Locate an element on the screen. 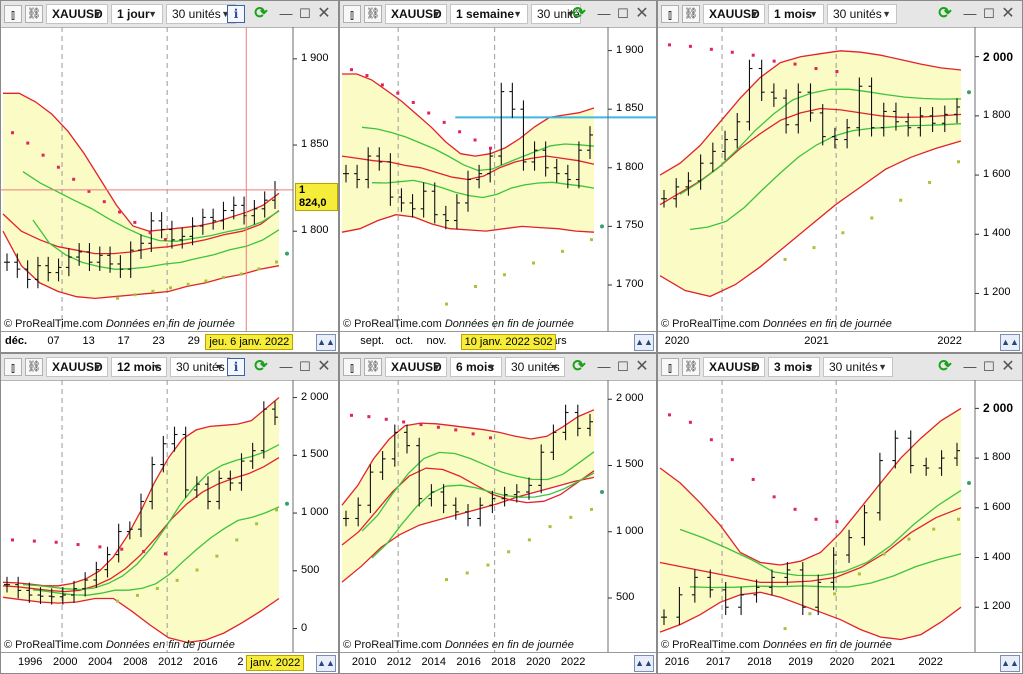 This screenshot has width=1023, height=674. moving-average-fast-line is located at coordinates (820, 141).